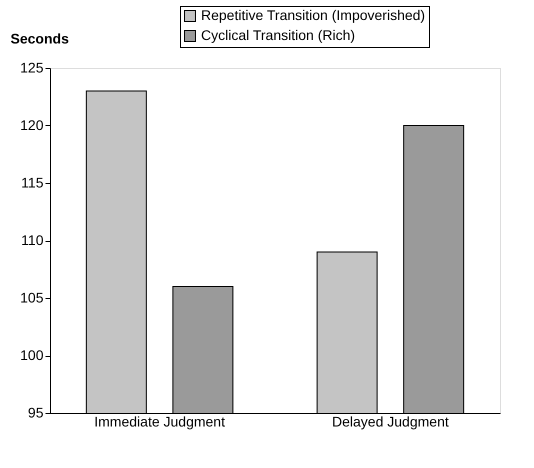 This screenshot has height=468, width=534. Describe the element at coordinates (160, 422) in the screenshot. I see `x-tick-label: Immediate Judgment` at that location.